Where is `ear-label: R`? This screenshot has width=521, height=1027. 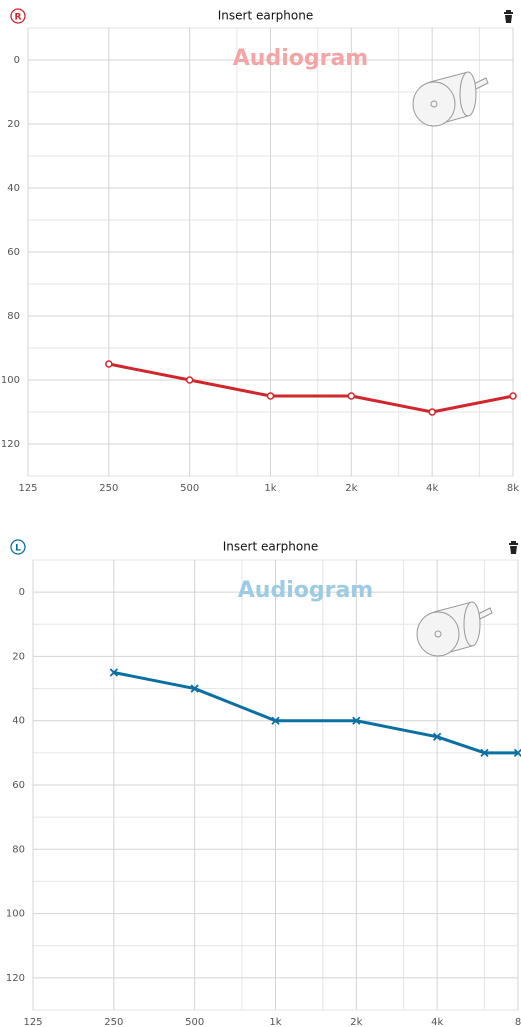 ear-label: R is located at coordinates (18, 18).